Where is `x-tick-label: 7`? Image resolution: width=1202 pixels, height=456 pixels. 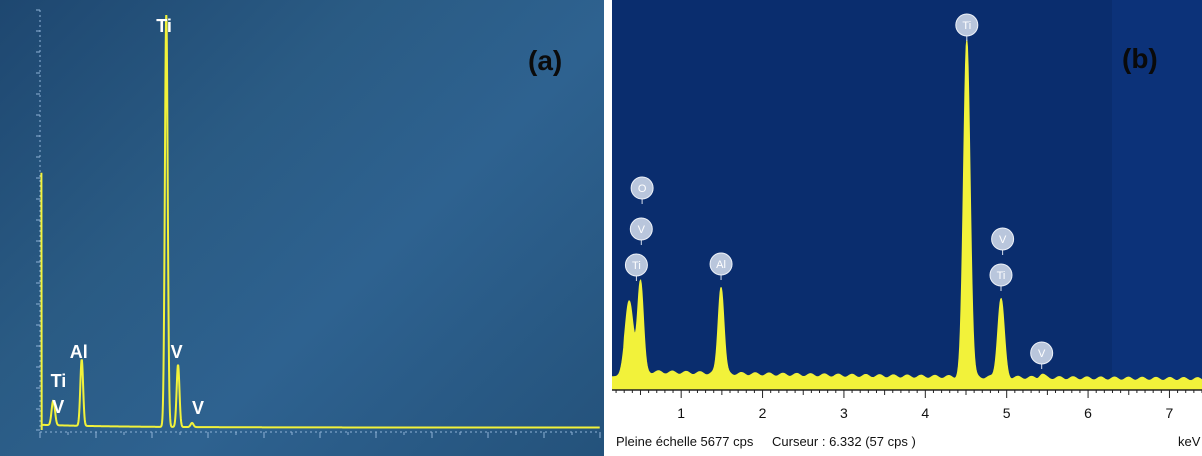
x-tick-label: 7 is located at coordinates (1170, 413).